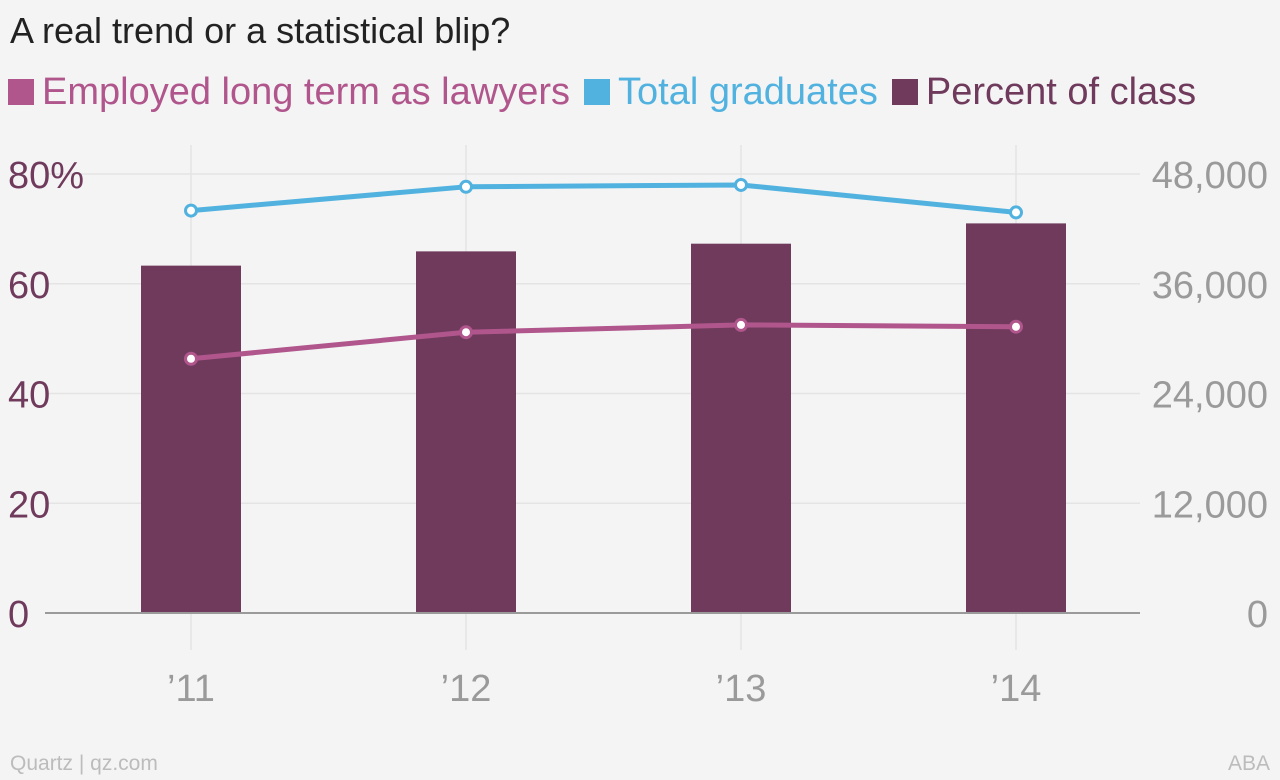 This screenshot has width=1280, height=780. Describe the element at coordinates (1210, 286) in the screenshot. I see `right-axis-tick-label: 36,000` at that location.